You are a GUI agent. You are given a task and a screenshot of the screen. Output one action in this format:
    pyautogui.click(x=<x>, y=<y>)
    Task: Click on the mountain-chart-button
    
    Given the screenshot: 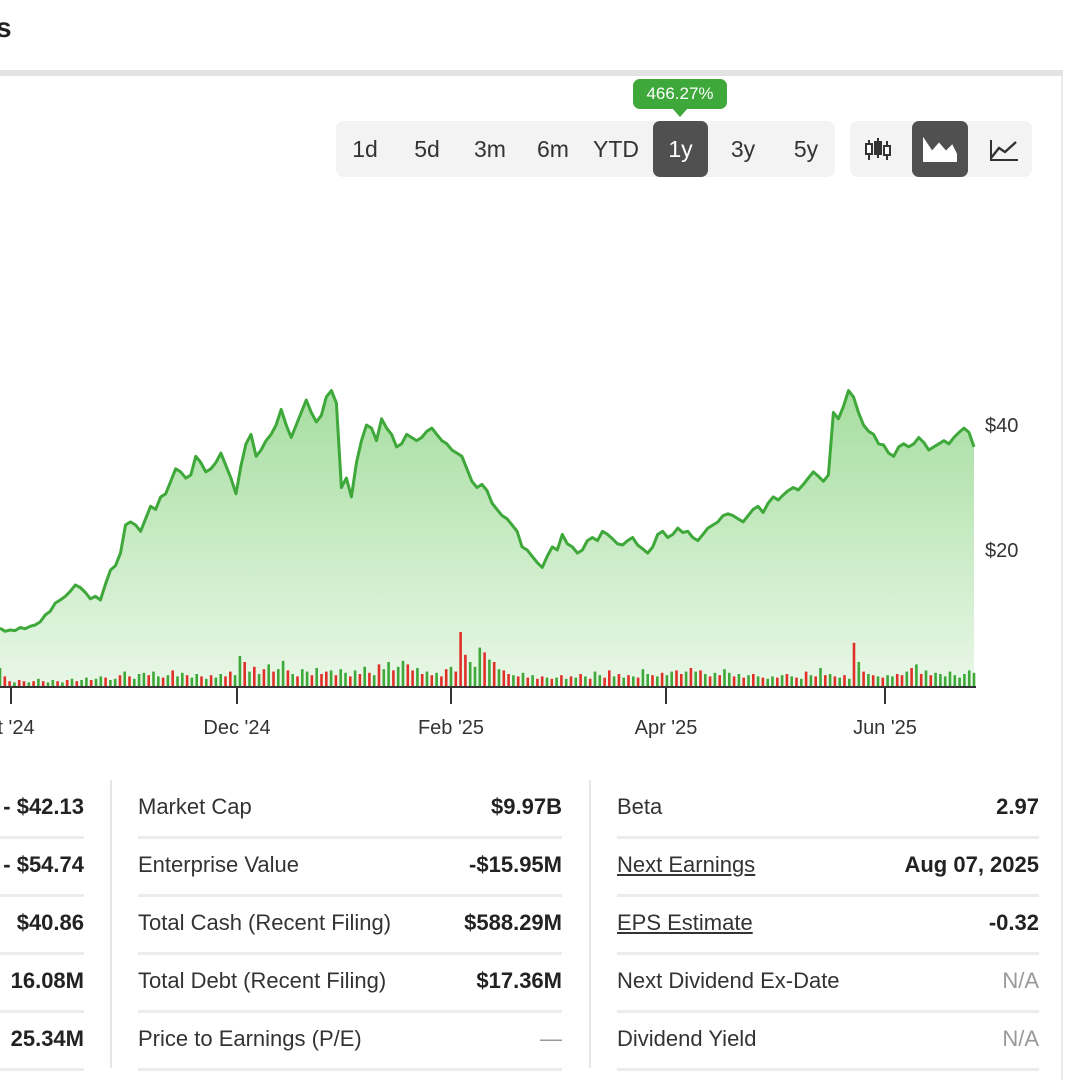 What is the action you would take?
    pyautogui.click(x=940, y=149)
    